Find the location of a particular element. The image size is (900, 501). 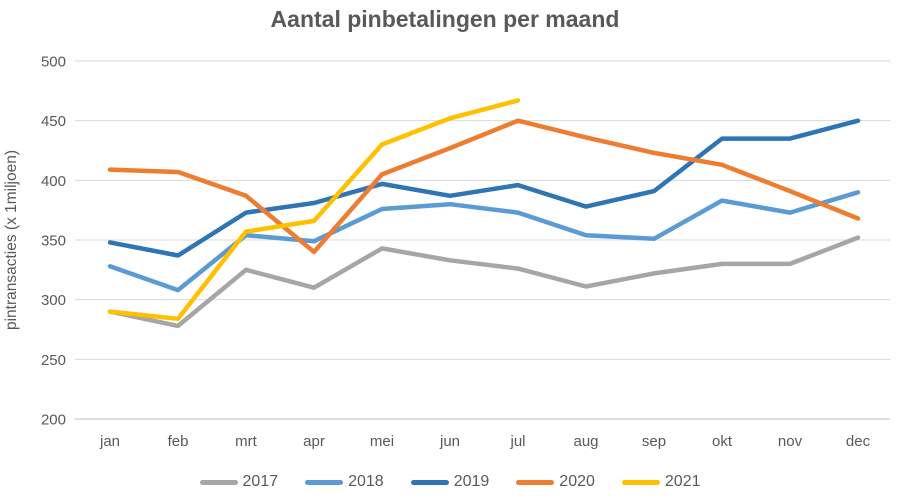

y-tick-label: 300 is located at coordinates (53, 300).